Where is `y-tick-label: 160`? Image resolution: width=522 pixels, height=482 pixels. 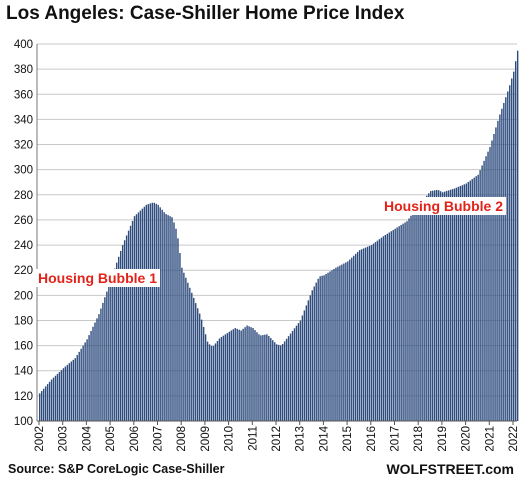 y-tick-label: 160 is located at coordinates (23, 347).